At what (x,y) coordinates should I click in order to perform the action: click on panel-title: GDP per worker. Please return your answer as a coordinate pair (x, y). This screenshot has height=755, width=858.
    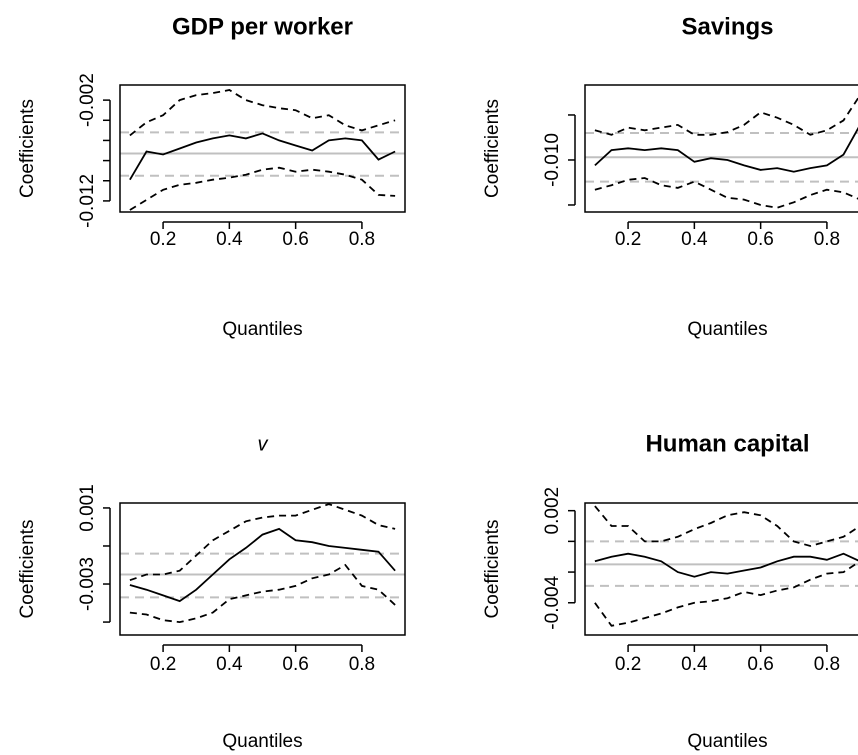
    Looking at the image, I should click on (262, 26).